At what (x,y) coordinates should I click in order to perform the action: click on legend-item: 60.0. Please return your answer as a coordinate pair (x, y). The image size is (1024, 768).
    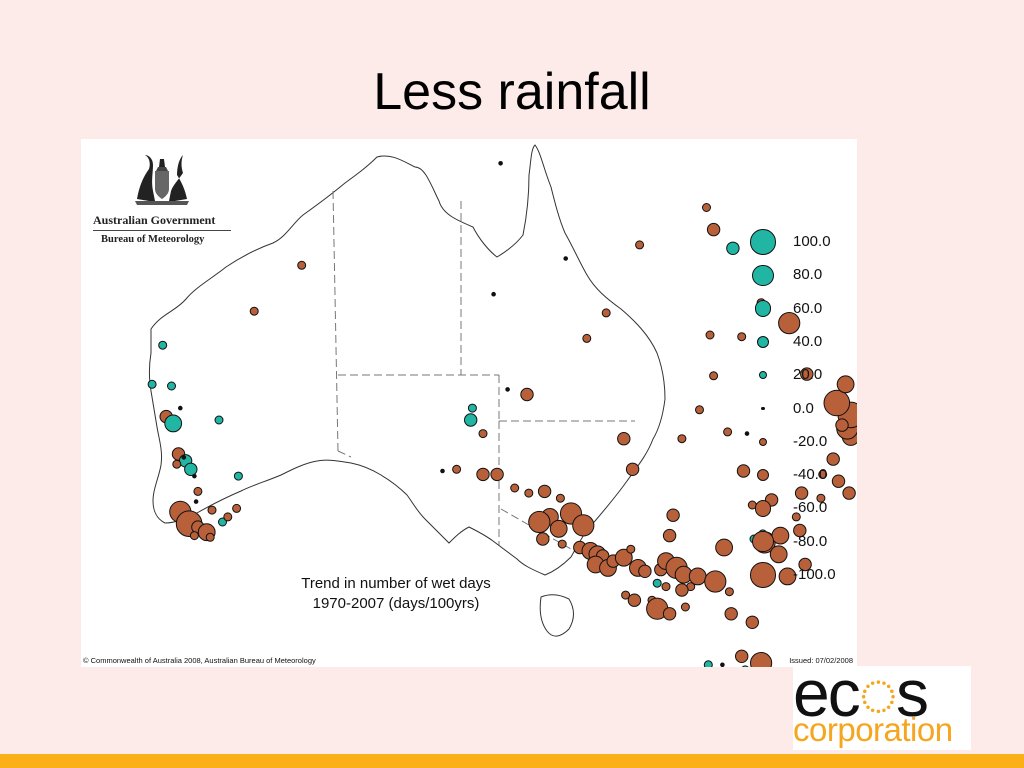
    Looking at the image, I should click on (796, 309).